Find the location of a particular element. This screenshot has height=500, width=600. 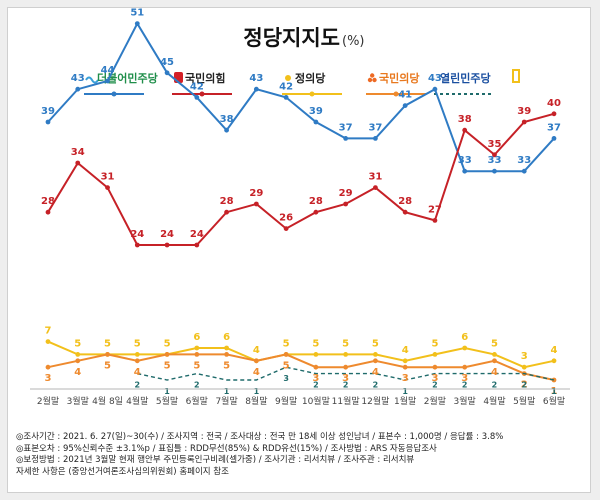

legend-marker is located at coordinates (312, 94).